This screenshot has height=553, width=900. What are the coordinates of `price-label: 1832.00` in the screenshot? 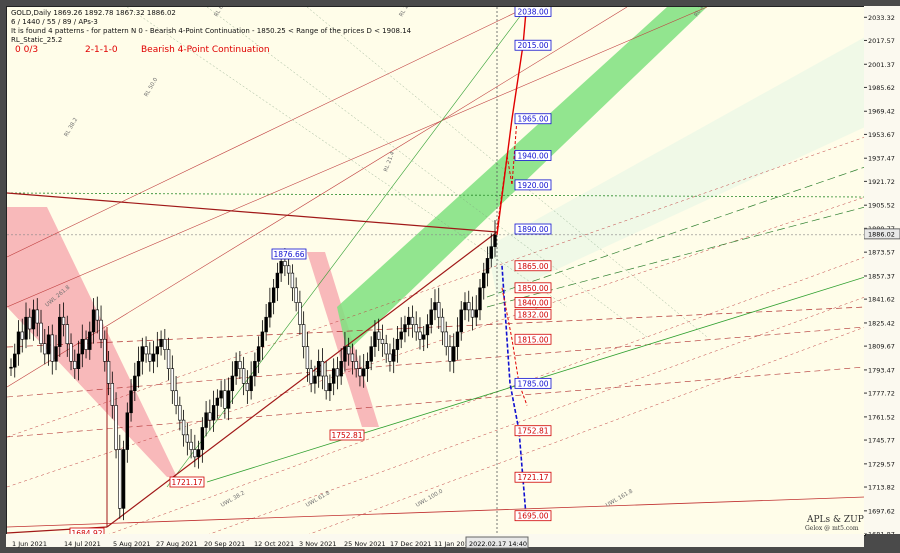 It's located at (532, 314).